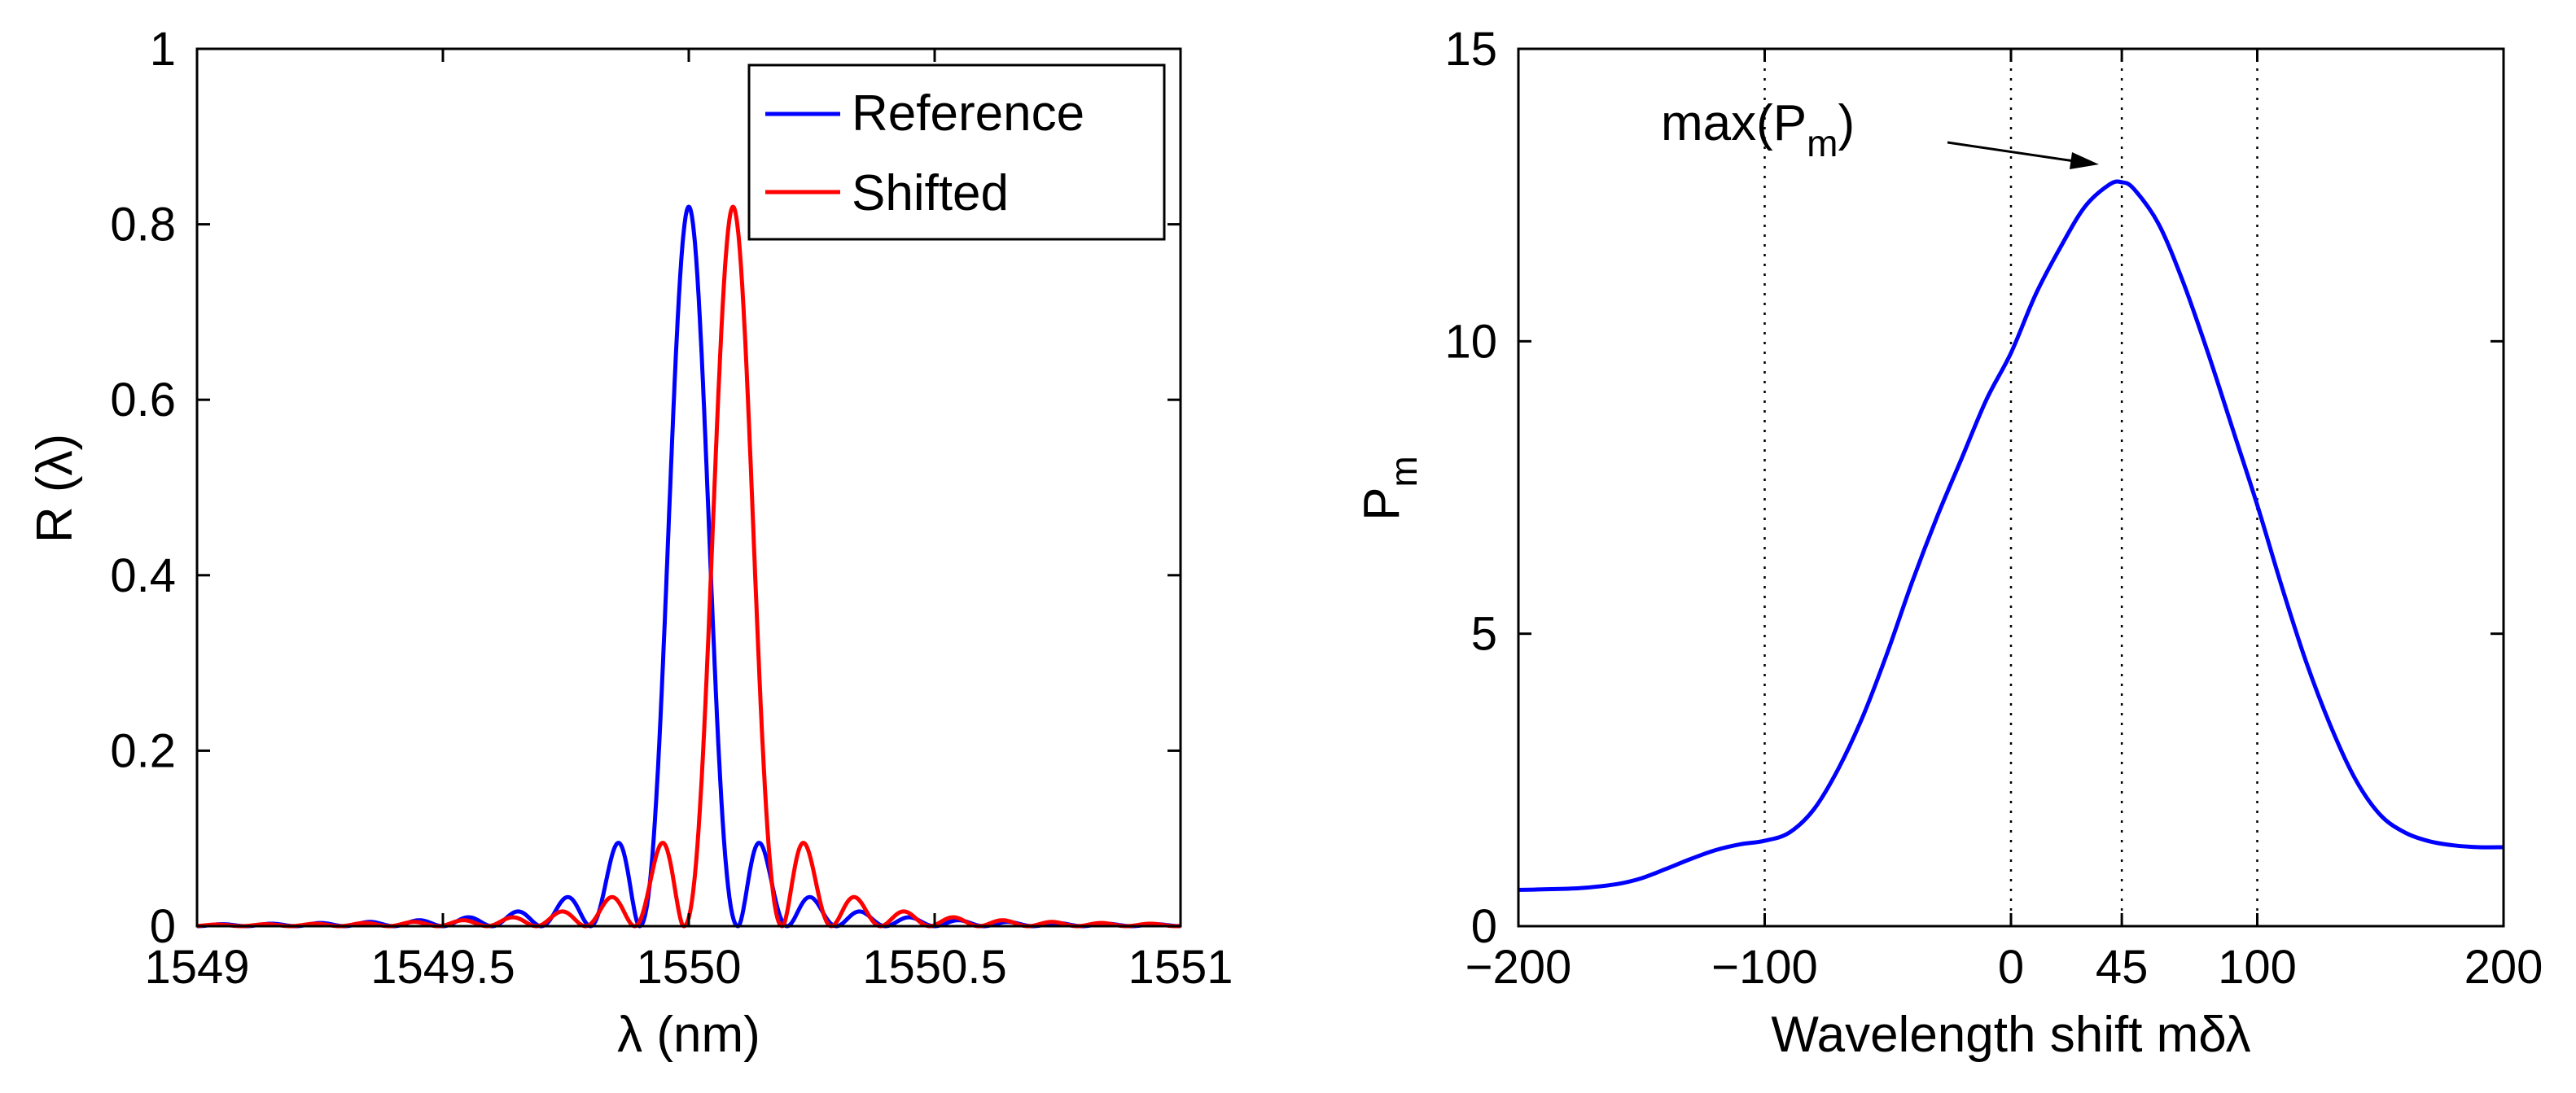 The height and width of the screenshot is (1093, 2576). I want to click on left-legend: Reference Shifted, so click(956, 152).